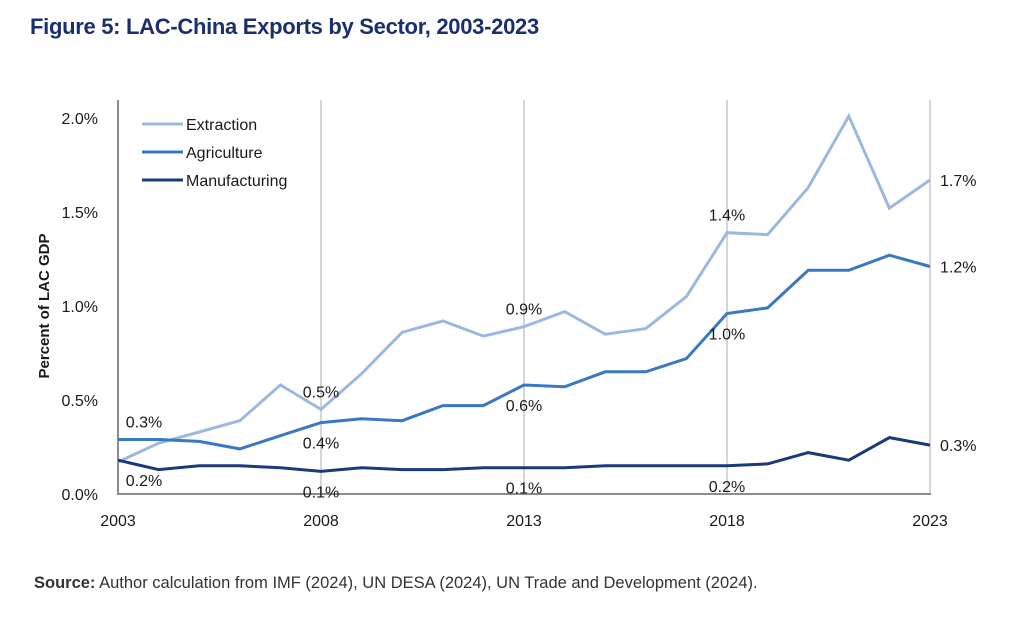 The height and width of the screenshot is (628, 1024). Describe the element at coordinates (80, 119) in the screenshot. I see `y-tick-label: 2.0%` at that location.